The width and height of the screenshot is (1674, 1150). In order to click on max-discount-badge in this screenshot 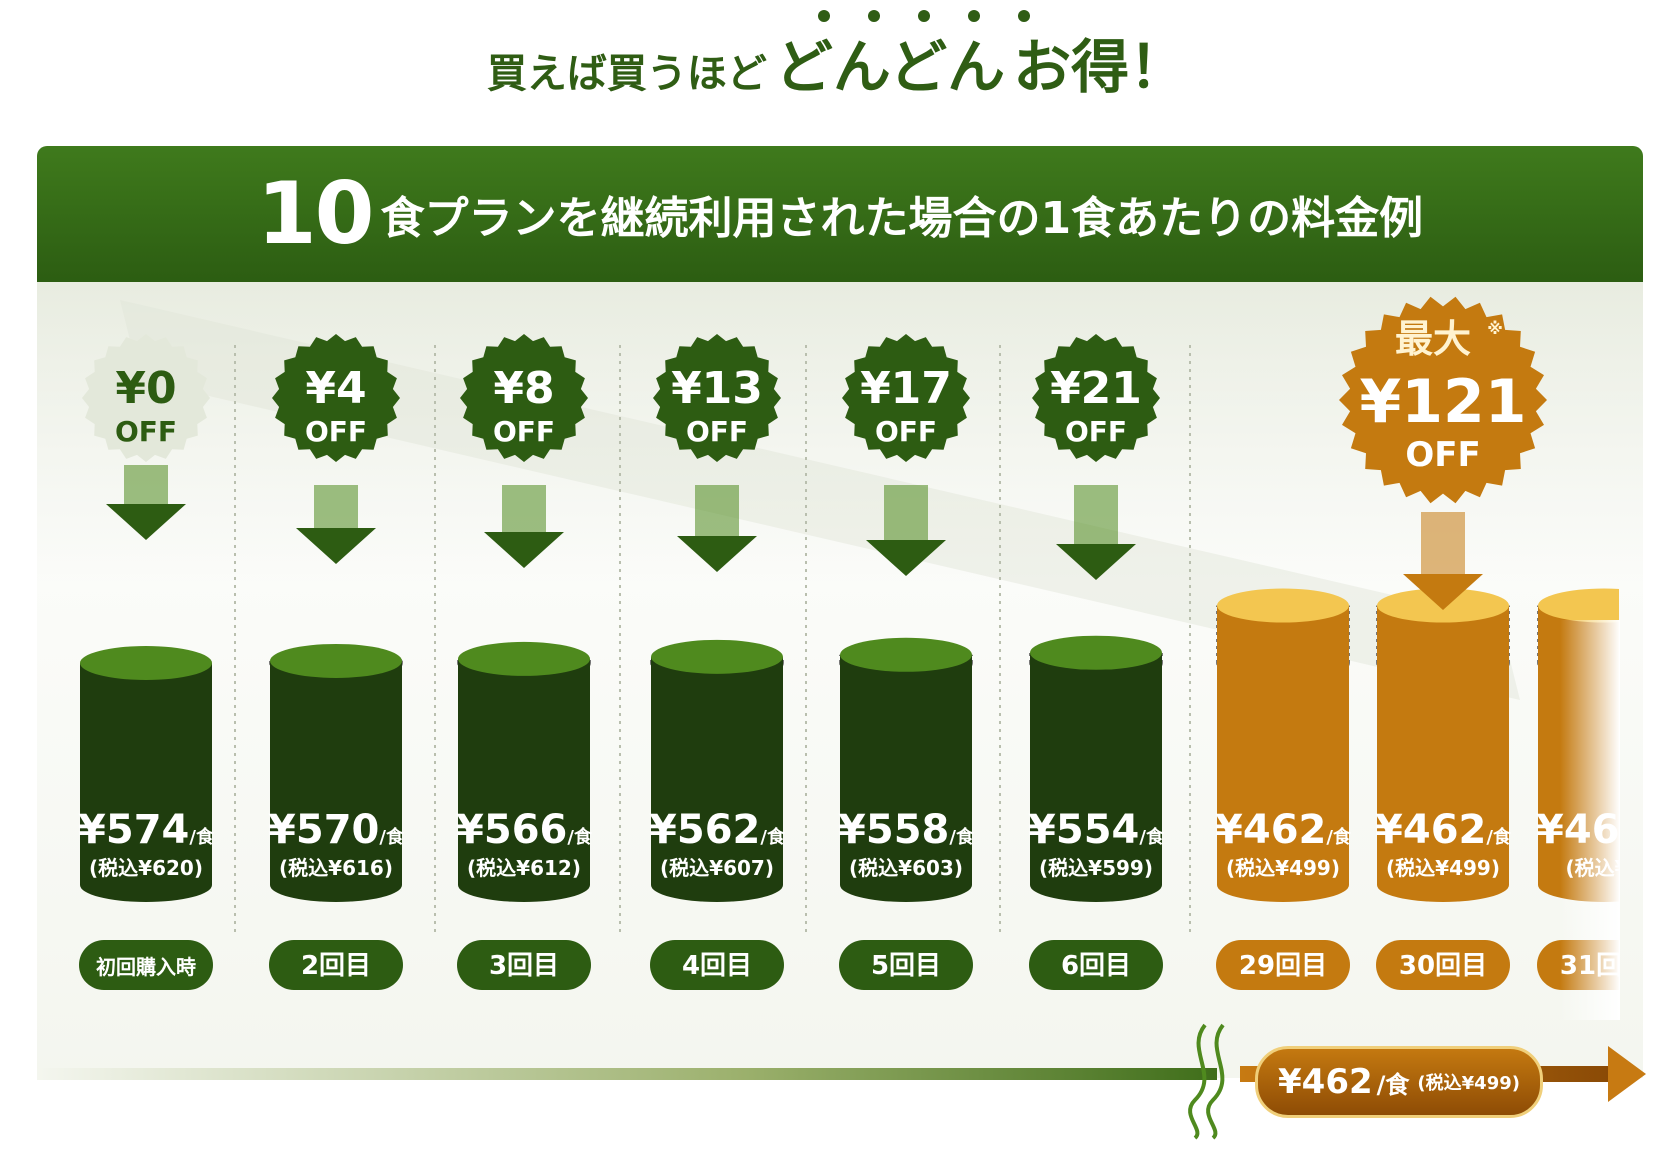, I will do `click(1443, 400)`.